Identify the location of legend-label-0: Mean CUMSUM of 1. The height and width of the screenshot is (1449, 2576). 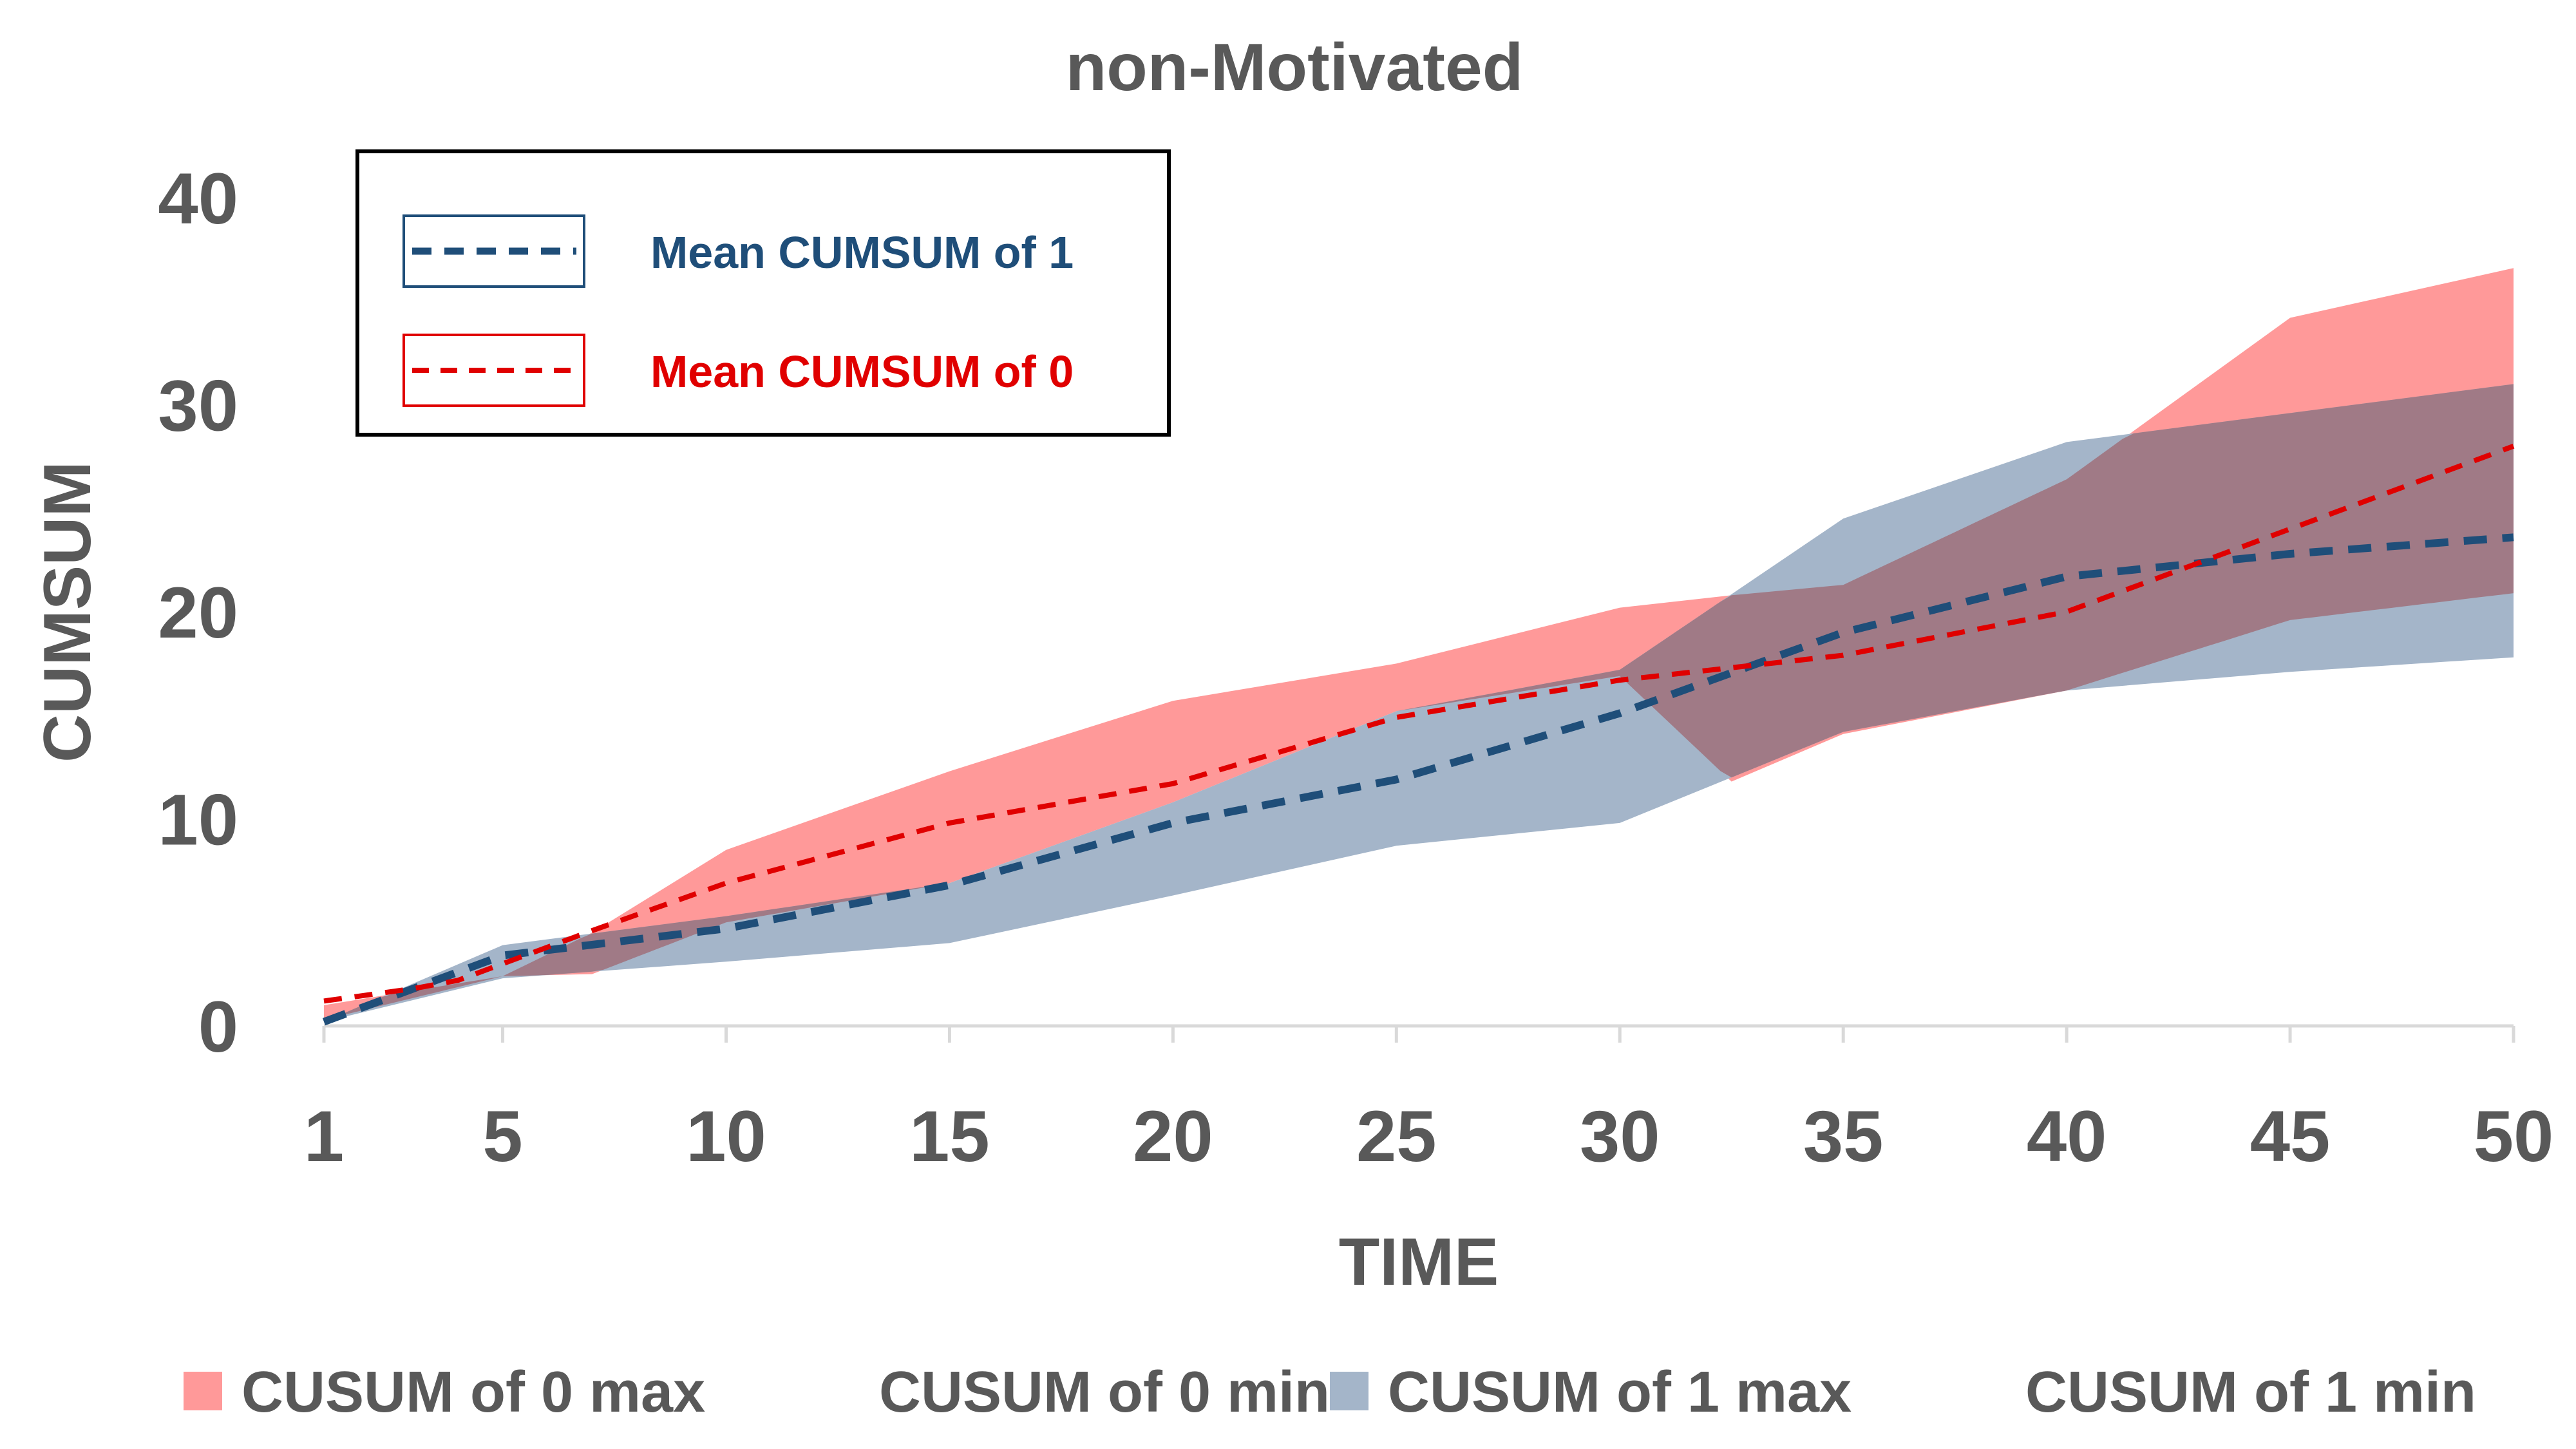
(862, 253).